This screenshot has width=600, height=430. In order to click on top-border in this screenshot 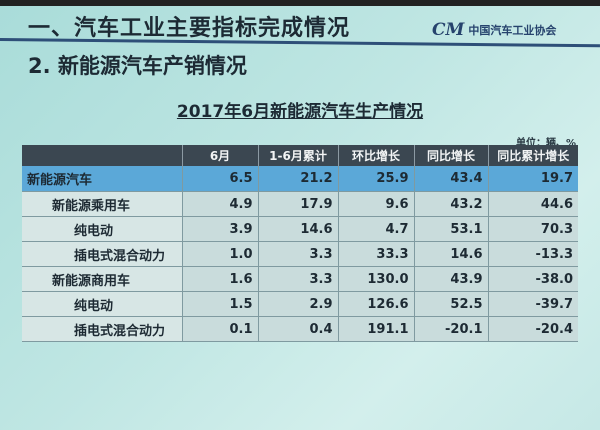, I will do `click(300, 3)`.